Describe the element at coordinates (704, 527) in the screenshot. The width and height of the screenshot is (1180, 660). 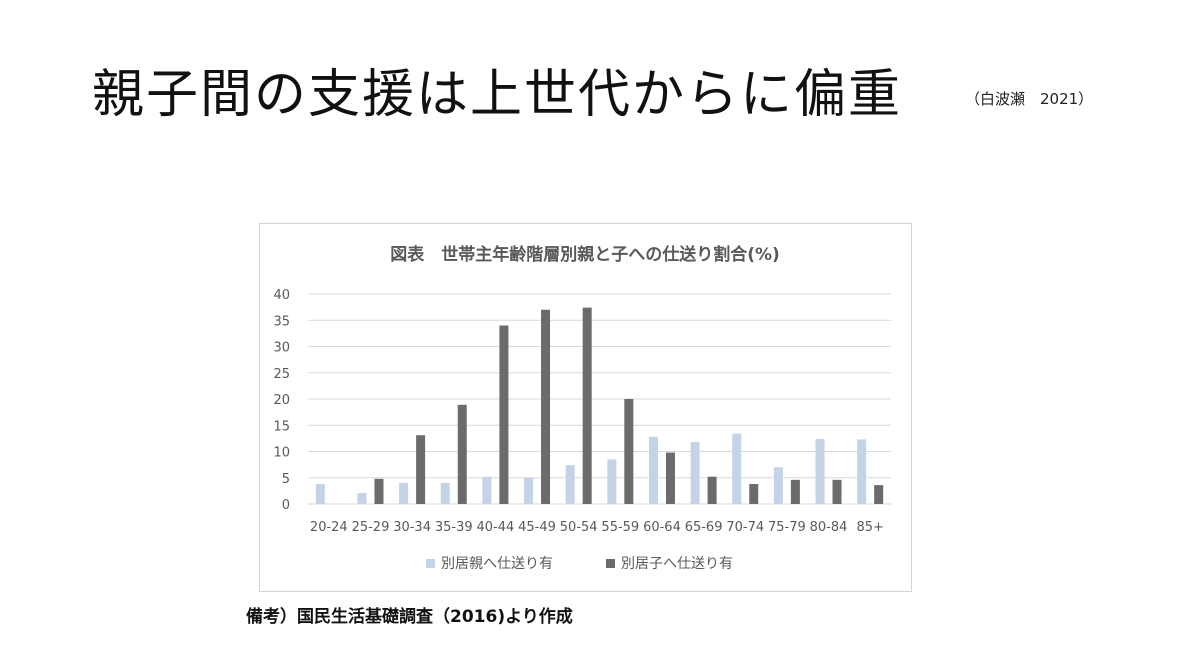
I see `x-tick-label: 65-69` at that location.